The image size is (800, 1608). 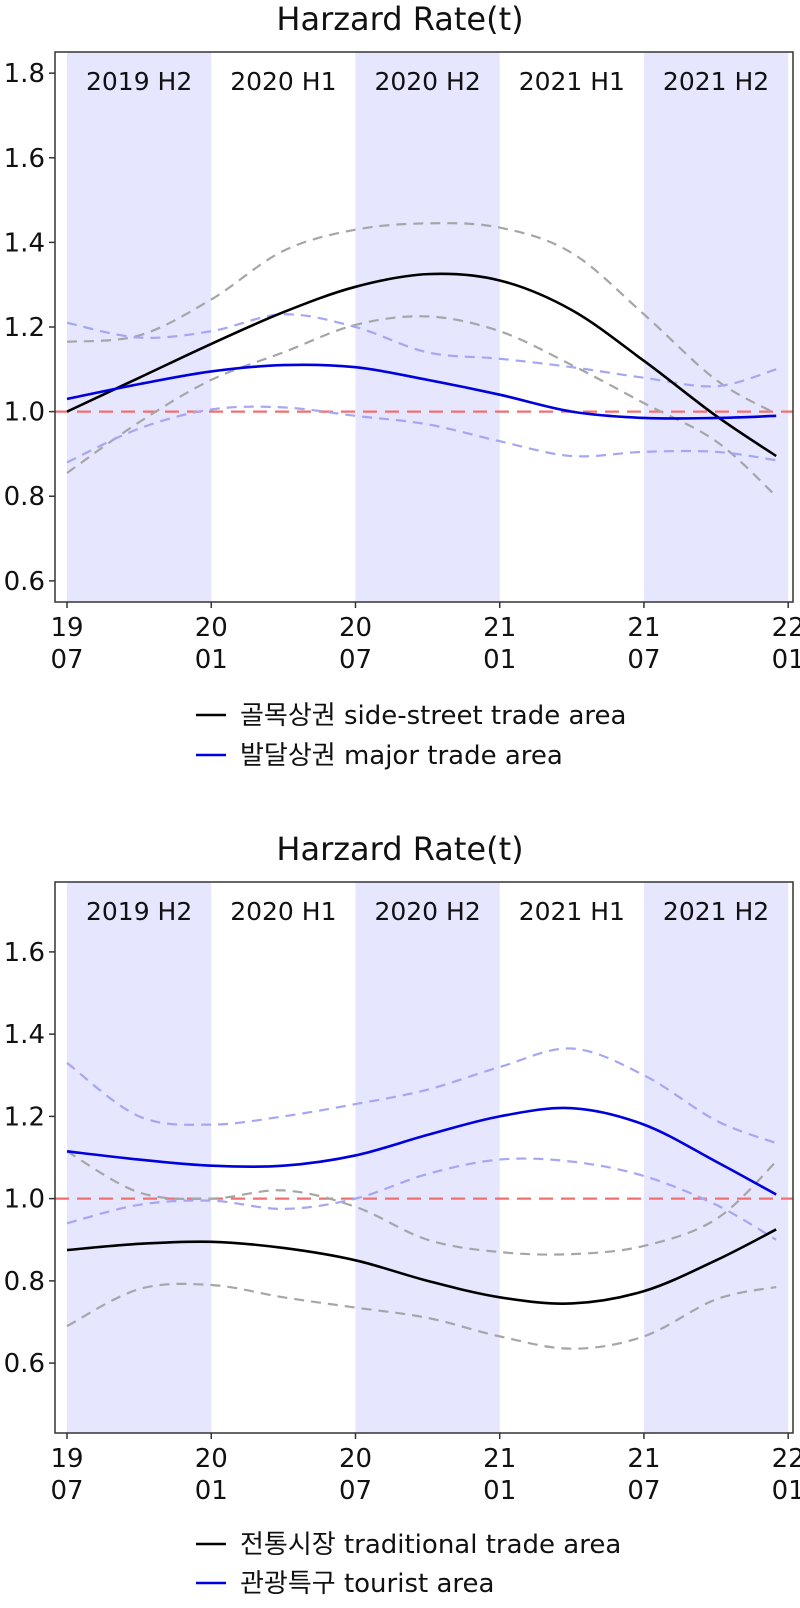 I want to click on legend-label: 골목상권 side-street trade area, so click(x=433, y=716).